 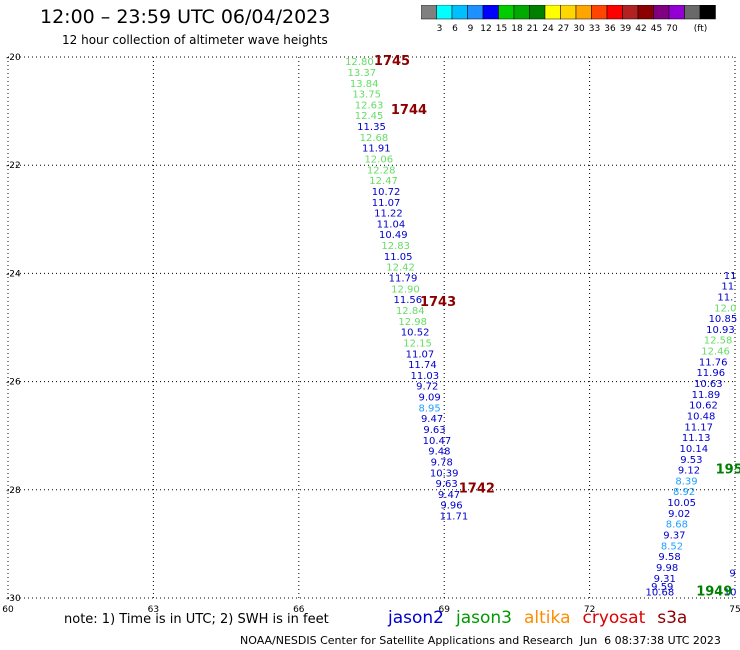 I want to click on wave-height-point: 8.52, so click(x=672, y=546).